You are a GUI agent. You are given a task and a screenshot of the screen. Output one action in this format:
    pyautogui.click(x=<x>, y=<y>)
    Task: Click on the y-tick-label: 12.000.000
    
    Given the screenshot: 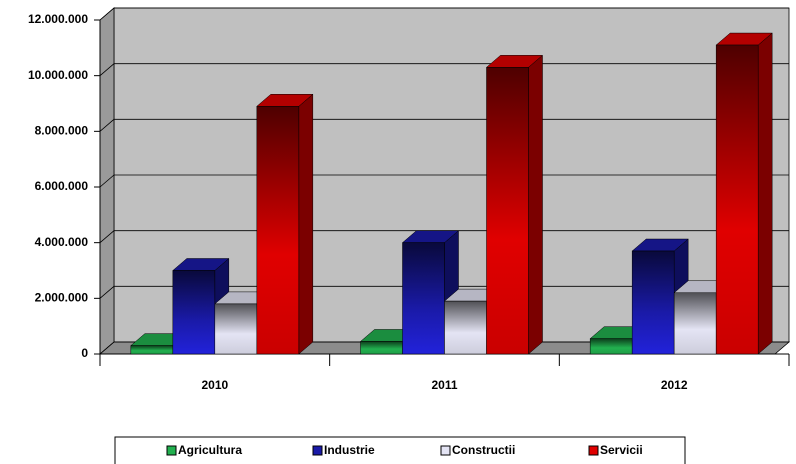 What is the action you would take?
    pyautogui.click(x=58, y=19)
    